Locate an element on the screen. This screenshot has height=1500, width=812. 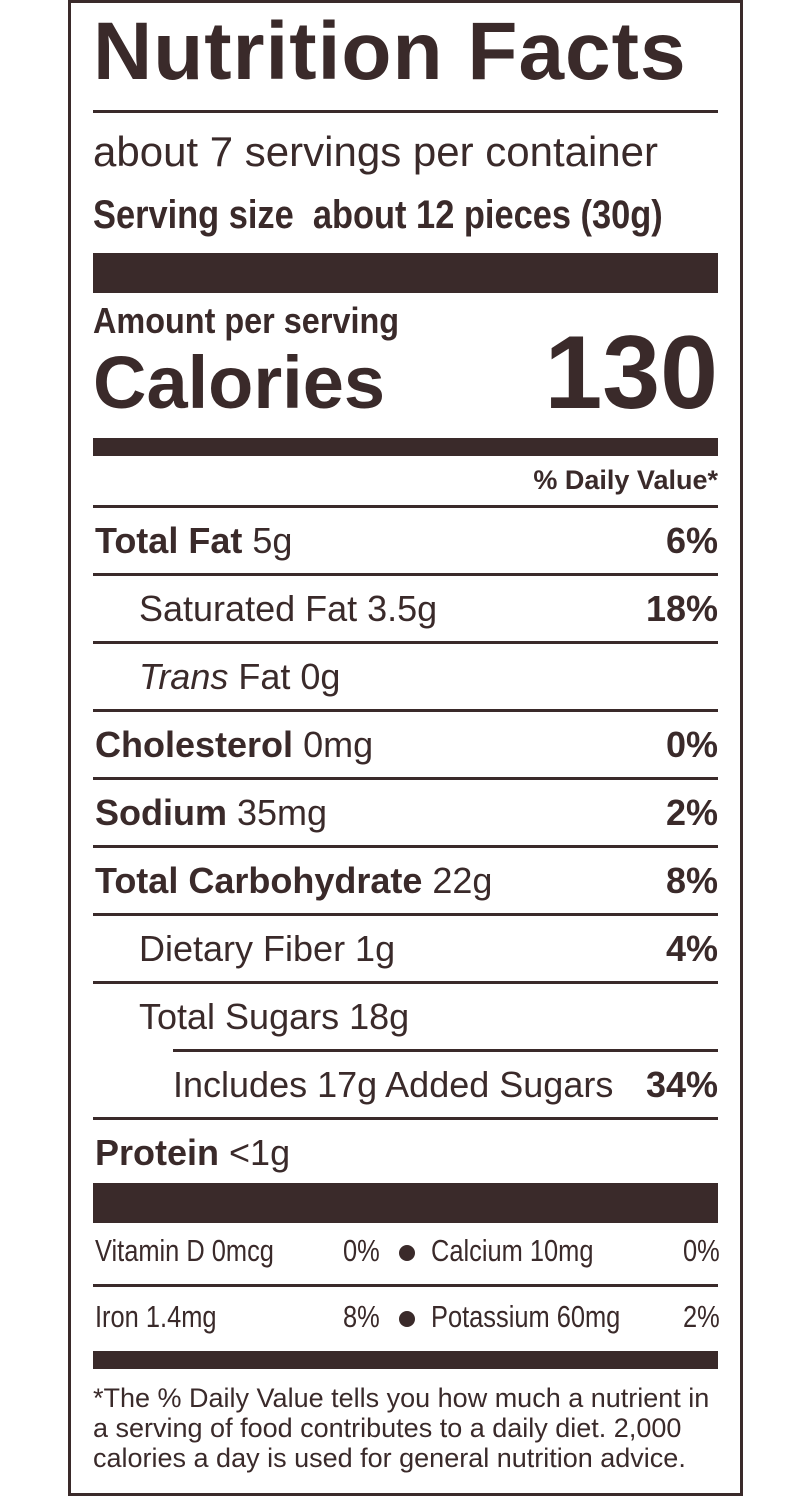
daily-value-header: % Daily Value* is located at coordinates (625, 480).